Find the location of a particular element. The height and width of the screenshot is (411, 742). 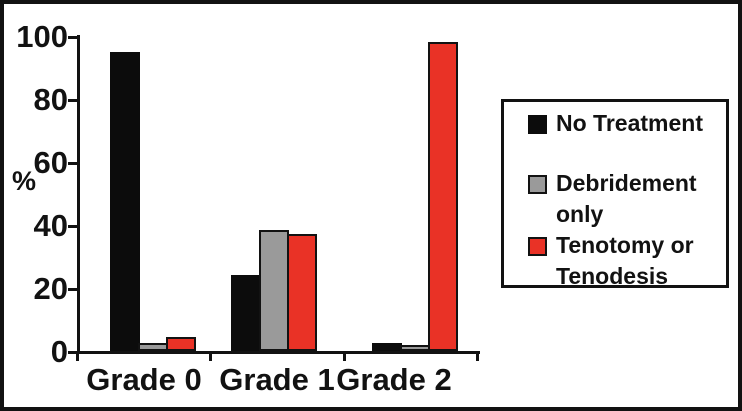

legend-item-tenotomy-or-tenodesis: Tenotomy or Tenodesis is located at coordinates (627, 261).